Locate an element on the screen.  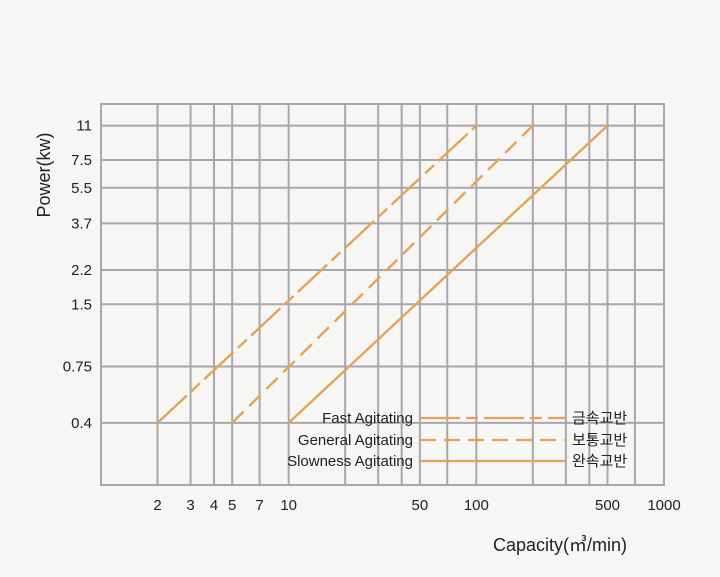
y-tick-label: 11 is located at coordinates (84, 126).